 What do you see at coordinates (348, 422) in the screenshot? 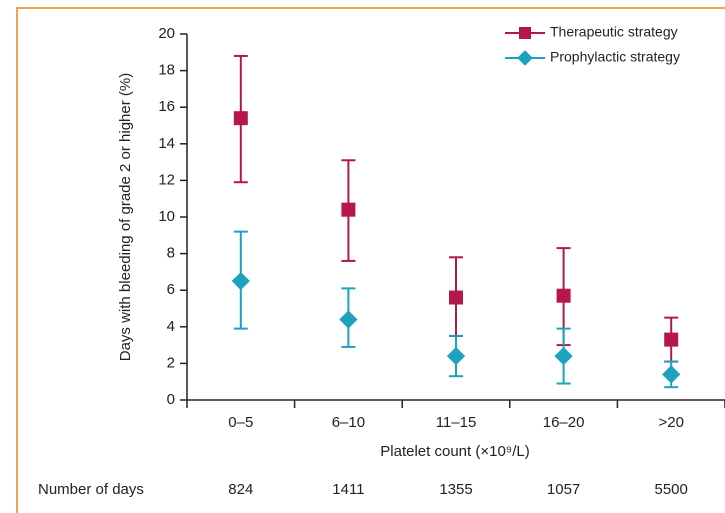
I see `x-tick-label: 6–10` at bounding box center [348, 422].